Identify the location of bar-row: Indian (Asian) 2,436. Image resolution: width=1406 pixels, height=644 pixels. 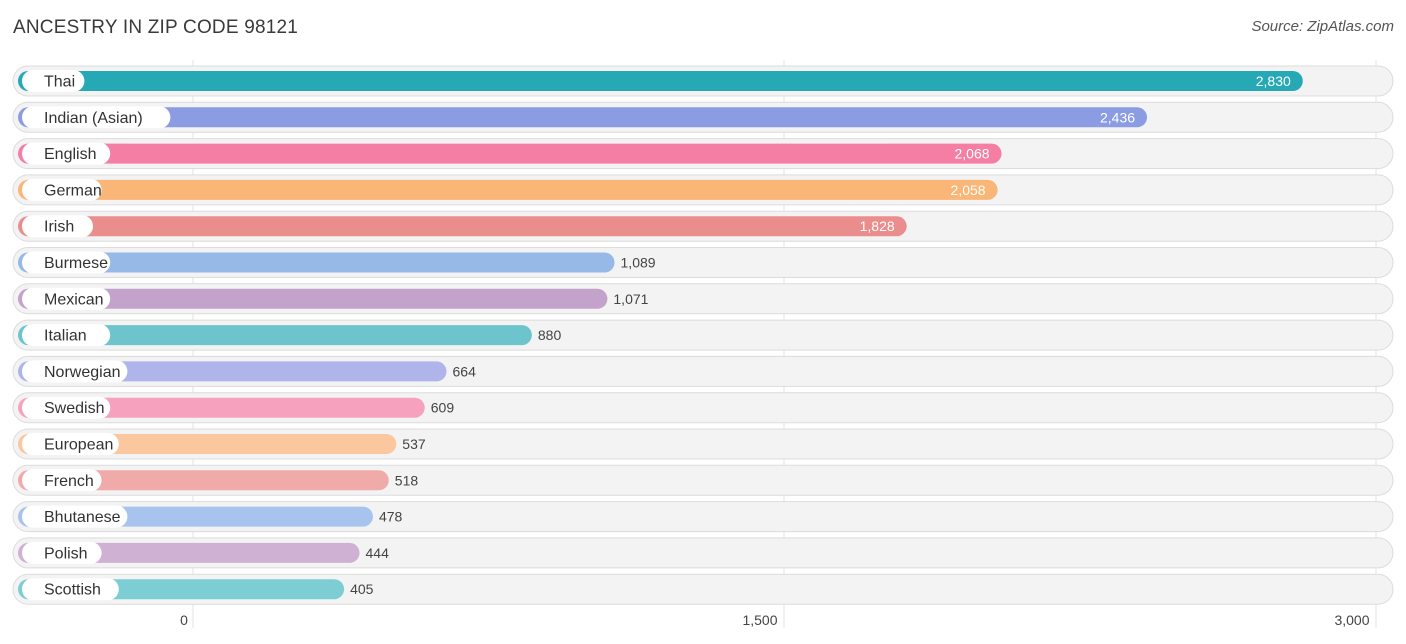
(703, 117).